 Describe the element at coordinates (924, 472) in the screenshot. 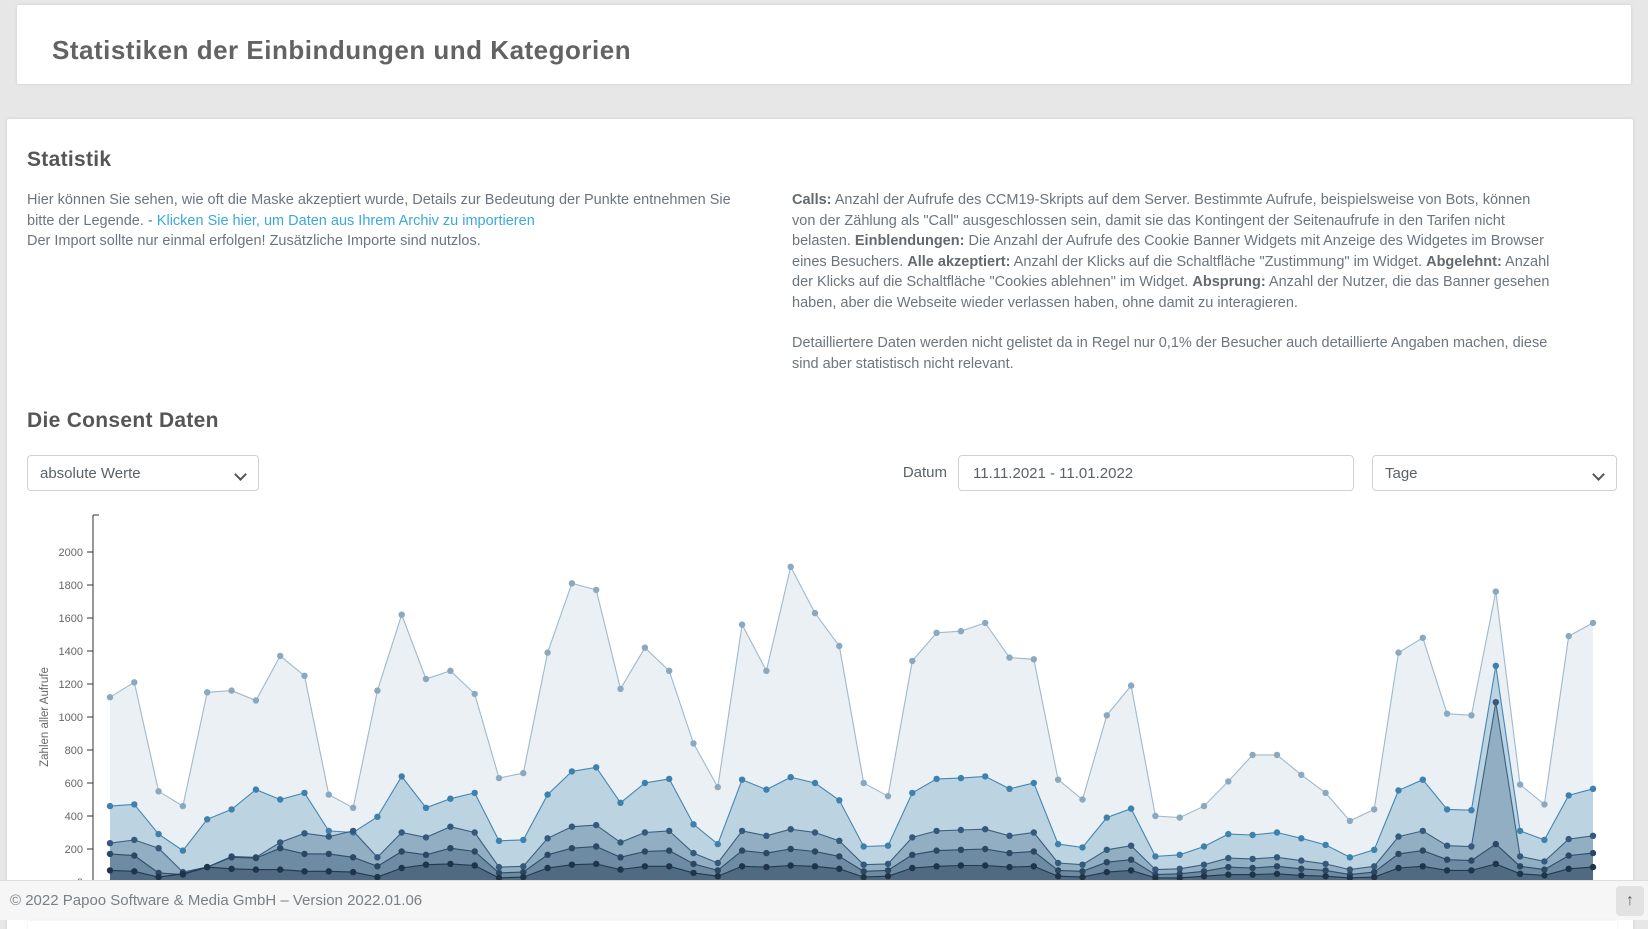

I see `datum-label: Datum` at that location.